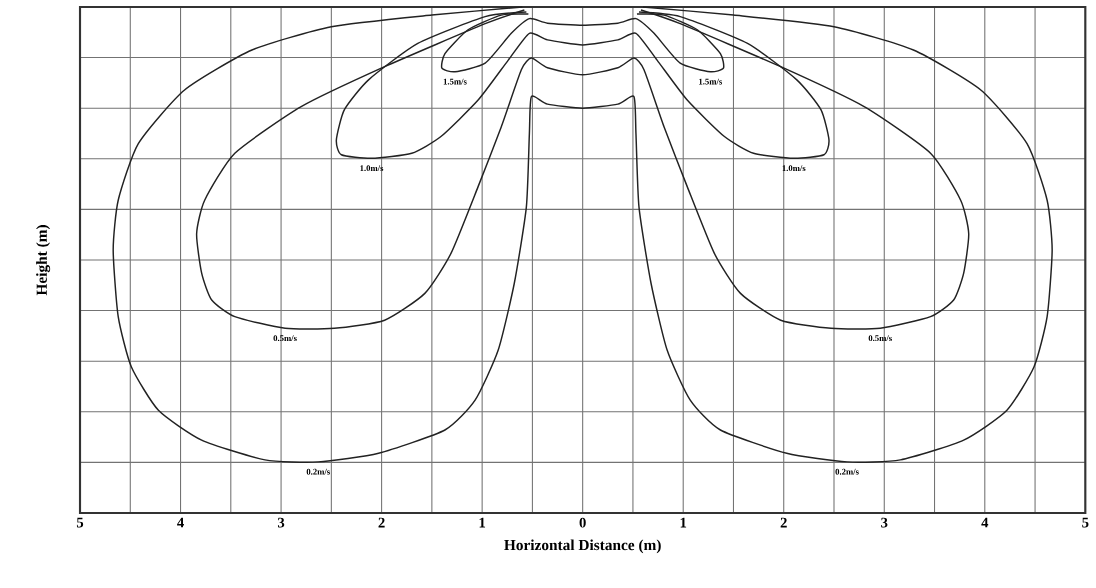 The height and width of the screenshot is (588, 1096). Describe the element at coordinates (43, 260) in the screenshot. I see `y-axis-title: Height (m)` at that location.